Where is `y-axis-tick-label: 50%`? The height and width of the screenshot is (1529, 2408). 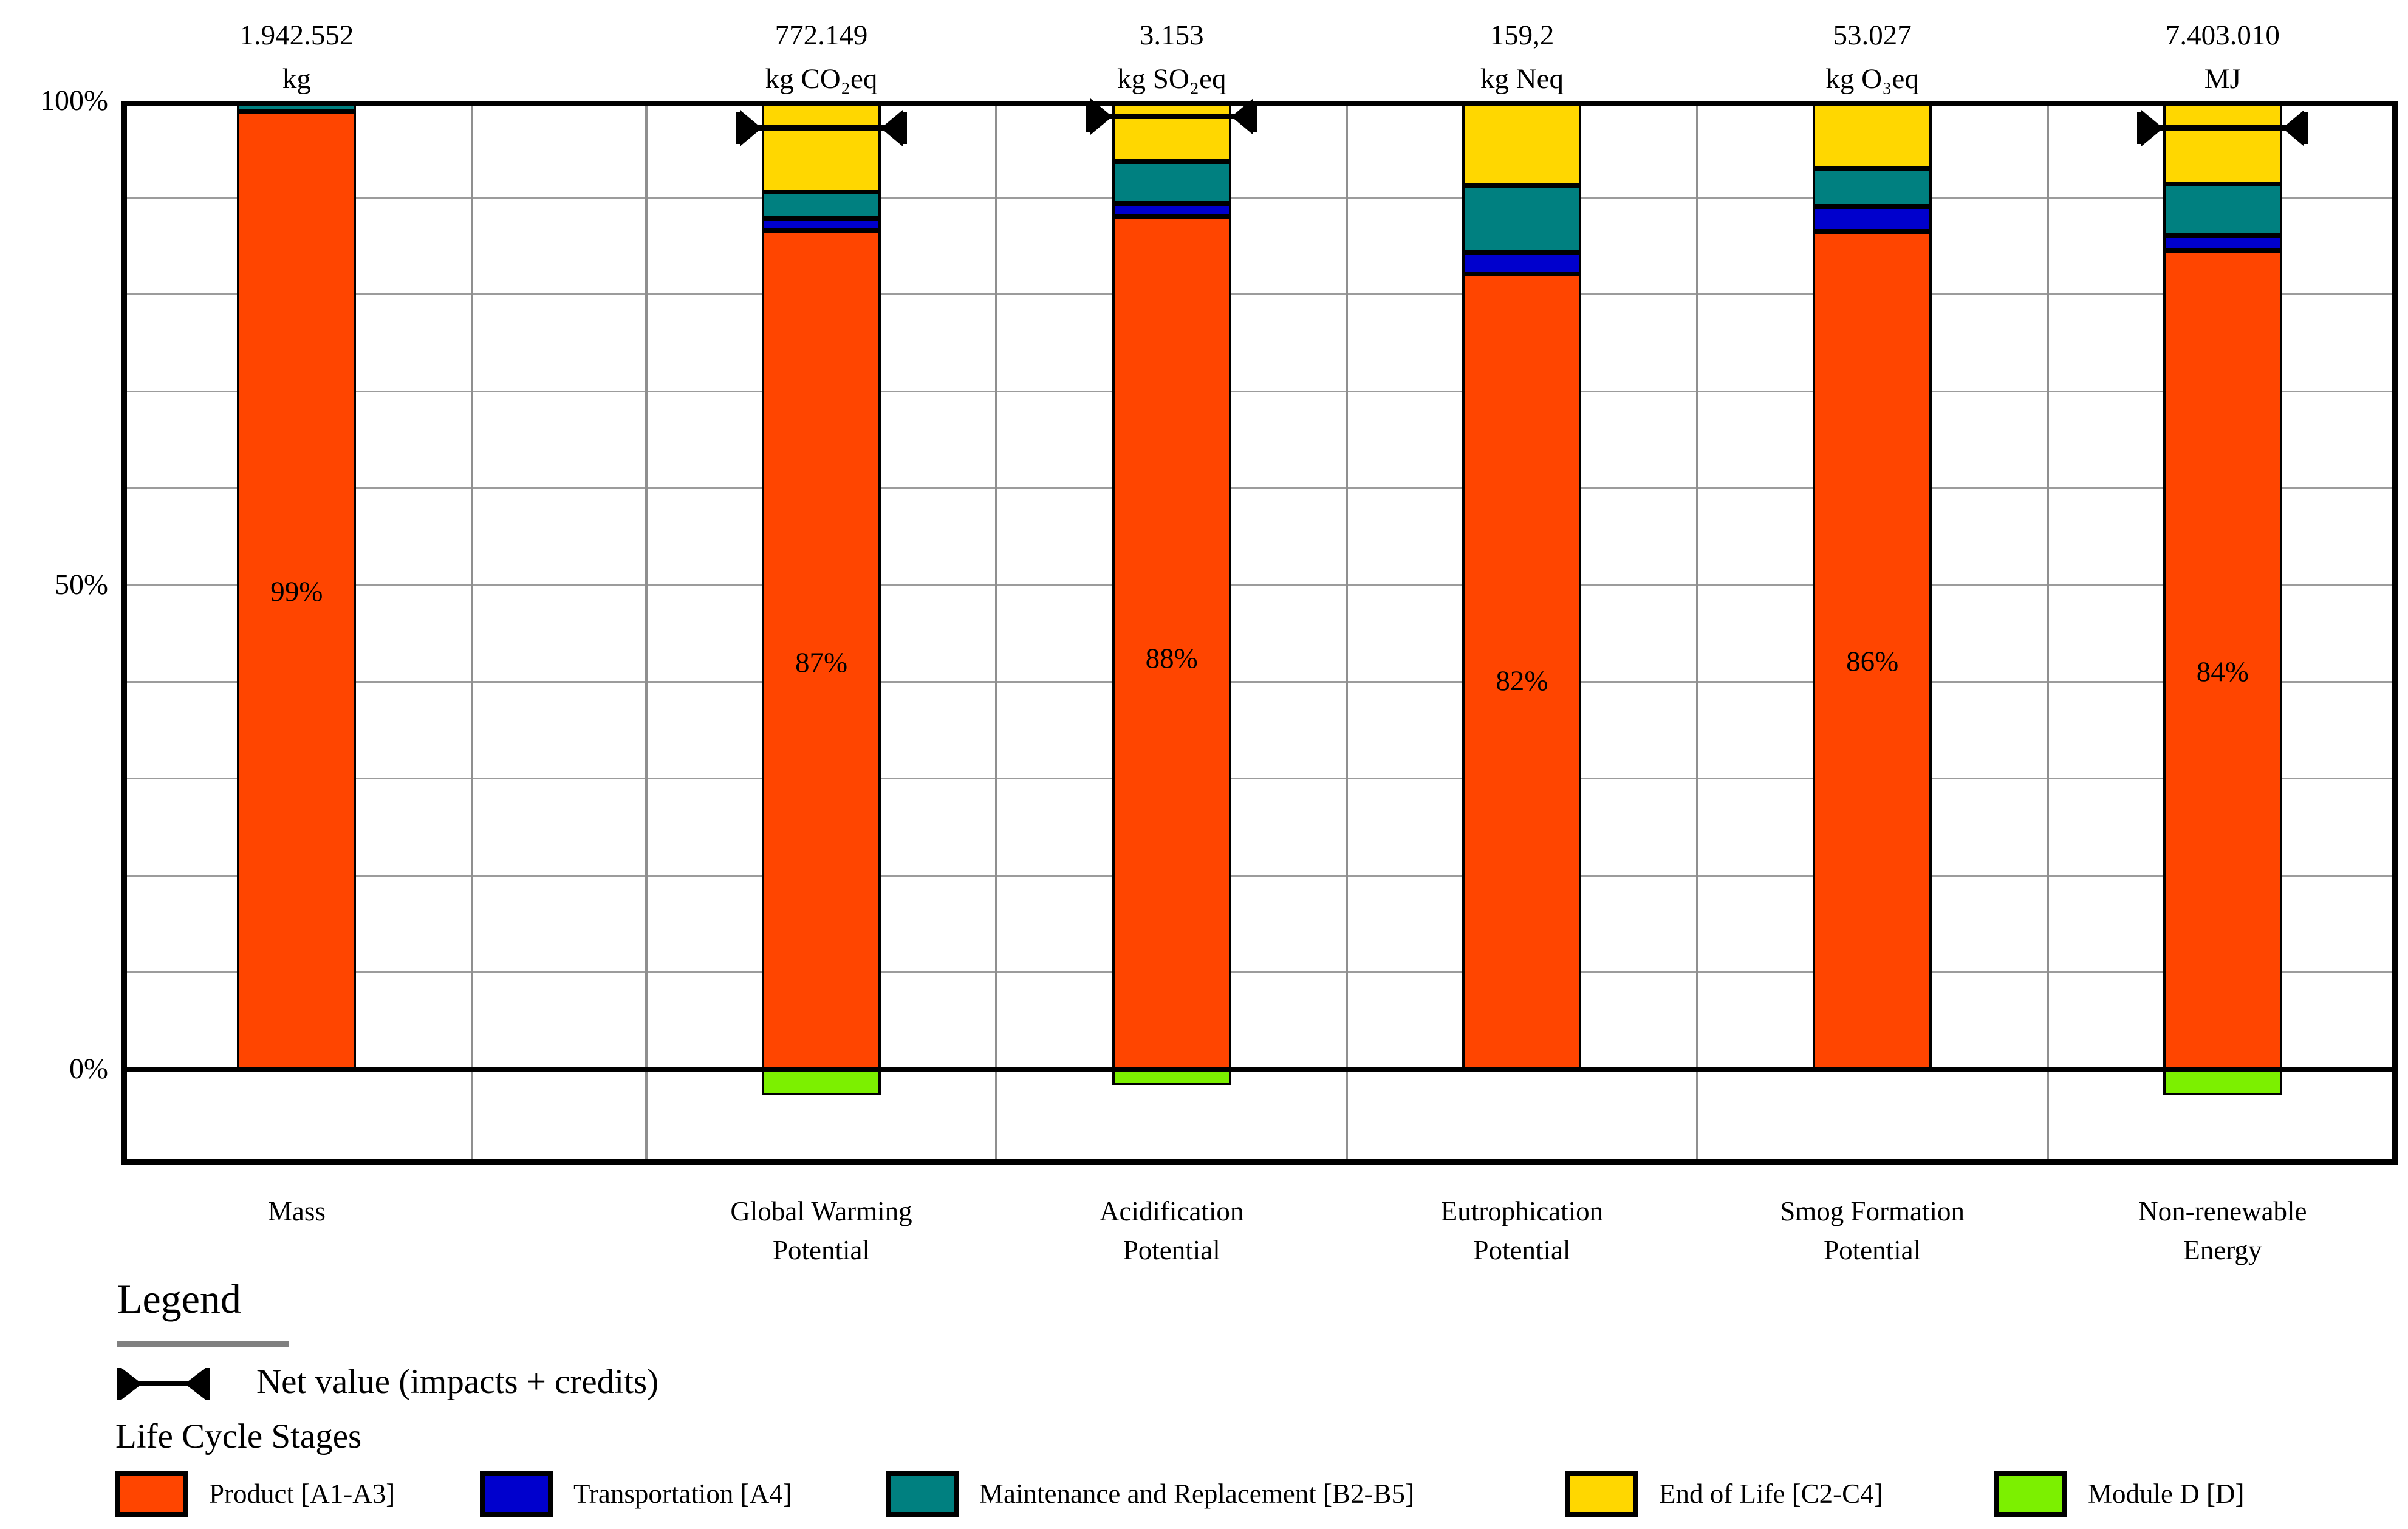 y-axis-tick-label: 50% is located at coordinates (81, 585).